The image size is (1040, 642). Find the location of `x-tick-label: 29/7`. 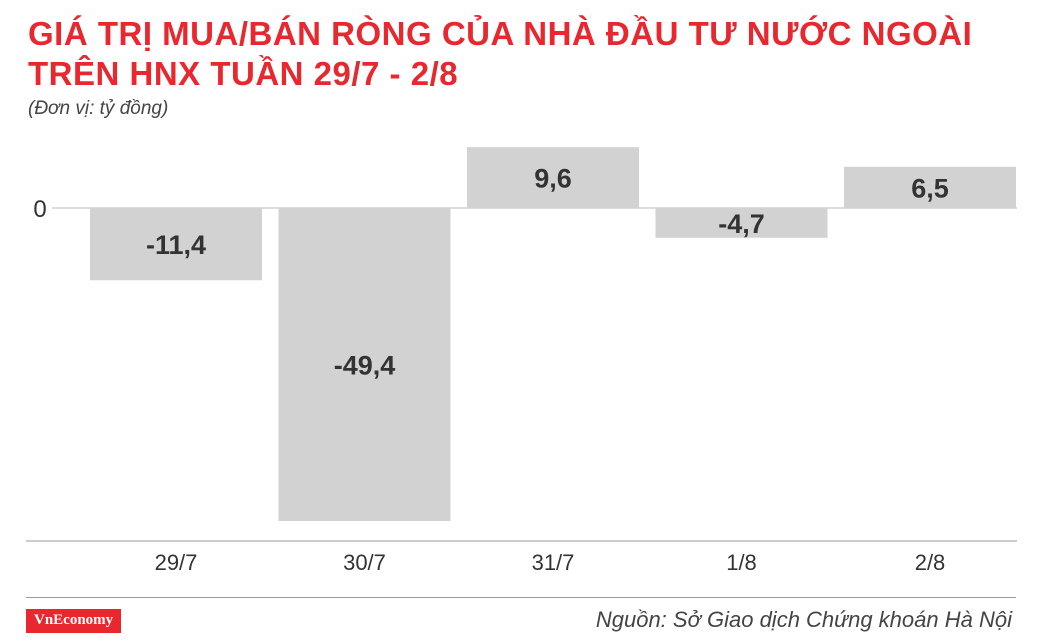

x-tick-label: 29/7 is located at coordinates (176, 562).